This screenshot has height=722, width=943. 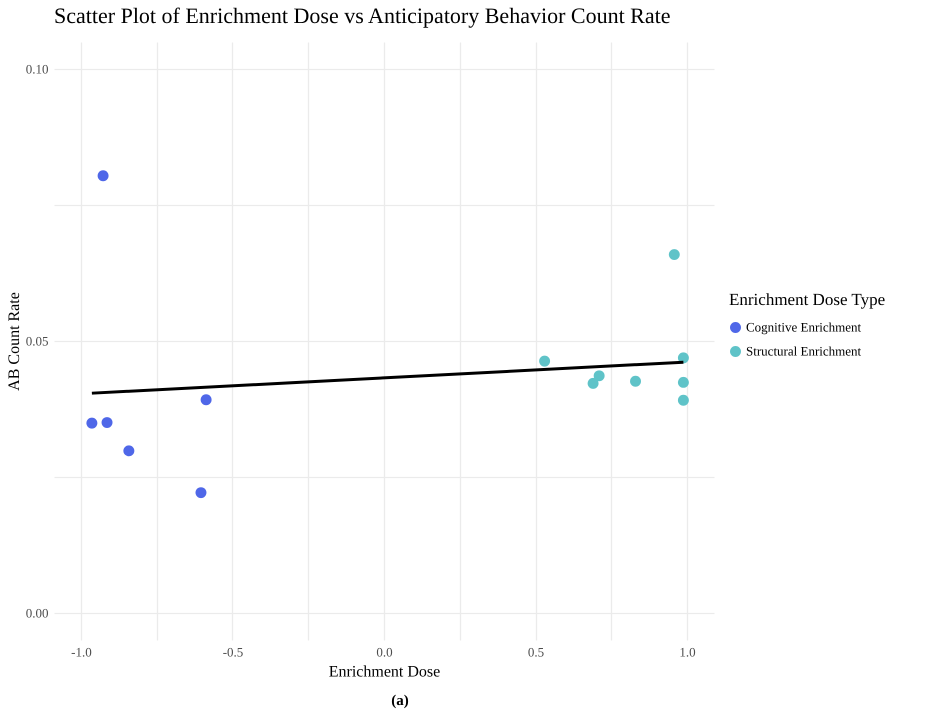 I want to click on legend-title: Enrichment Dose Type, so click(x=807, y=299).